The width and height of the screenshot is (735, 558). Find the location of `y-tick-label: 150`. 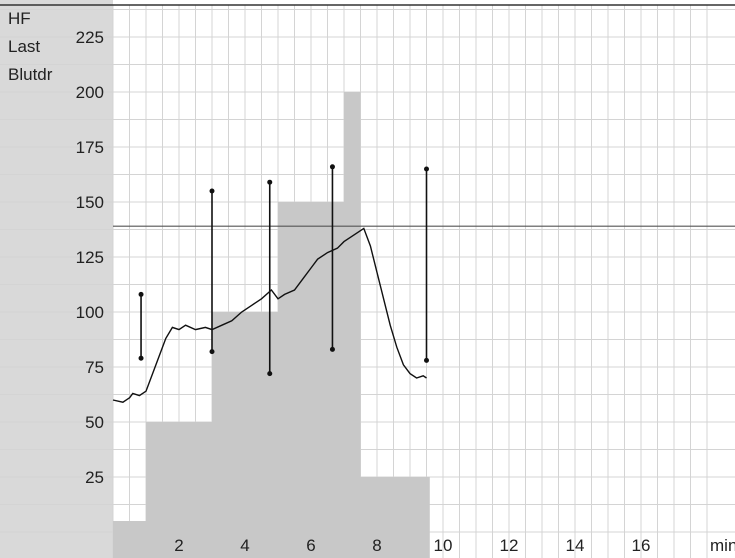

y-tick-label: 150 is located at coordinates (90, 202).